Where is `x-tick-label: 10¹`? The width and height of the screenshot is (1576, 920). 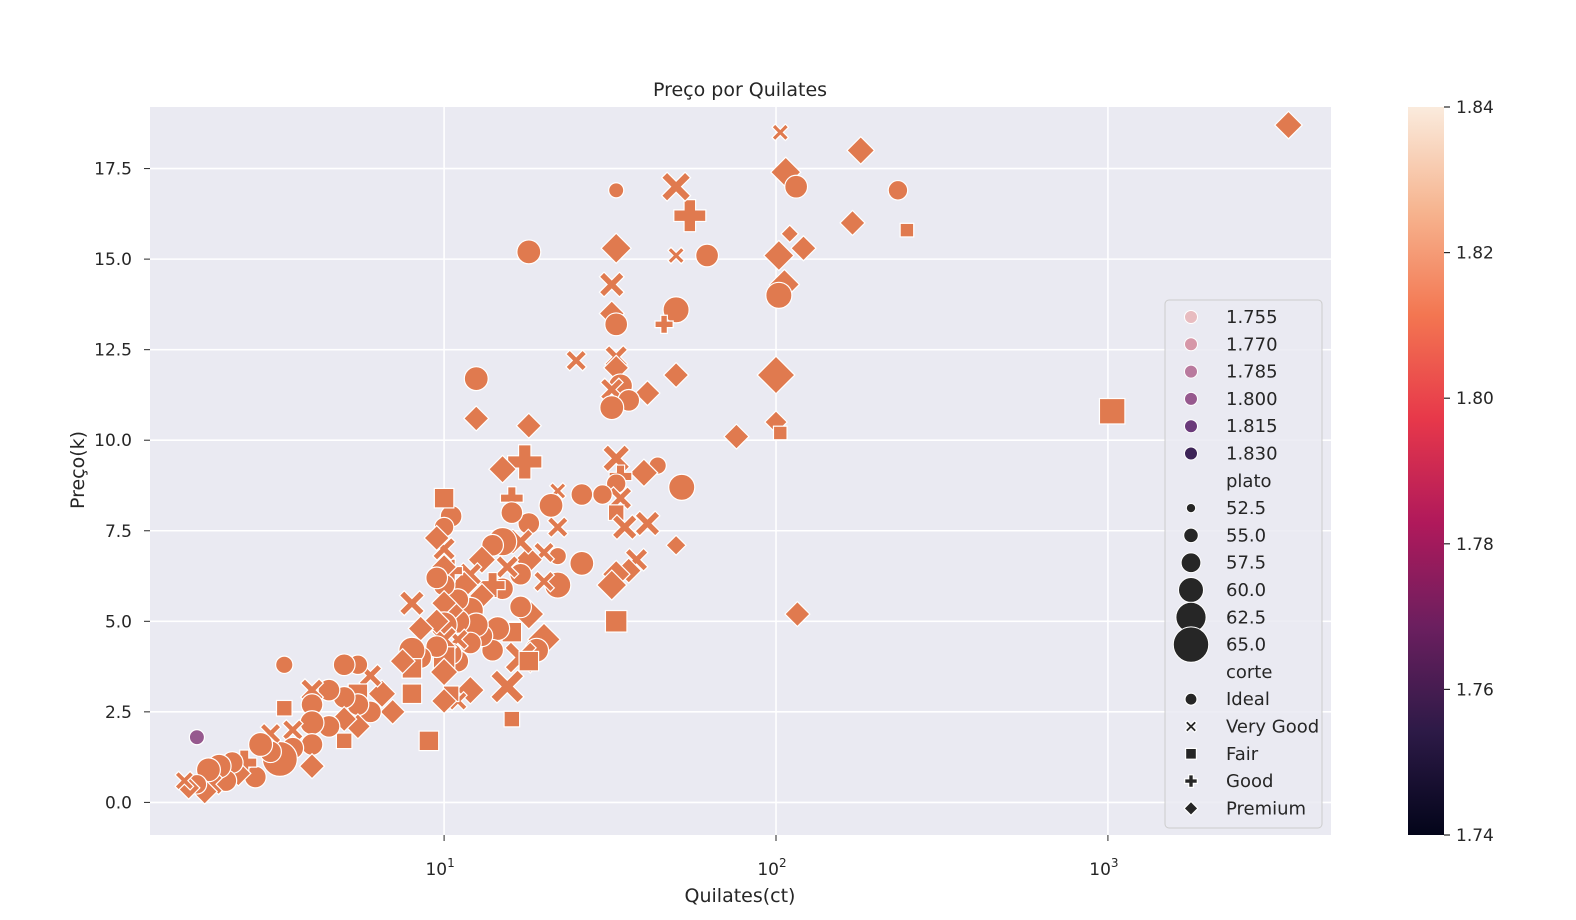
x-tick-label: 10¹ is located at coordinates (439, 868).